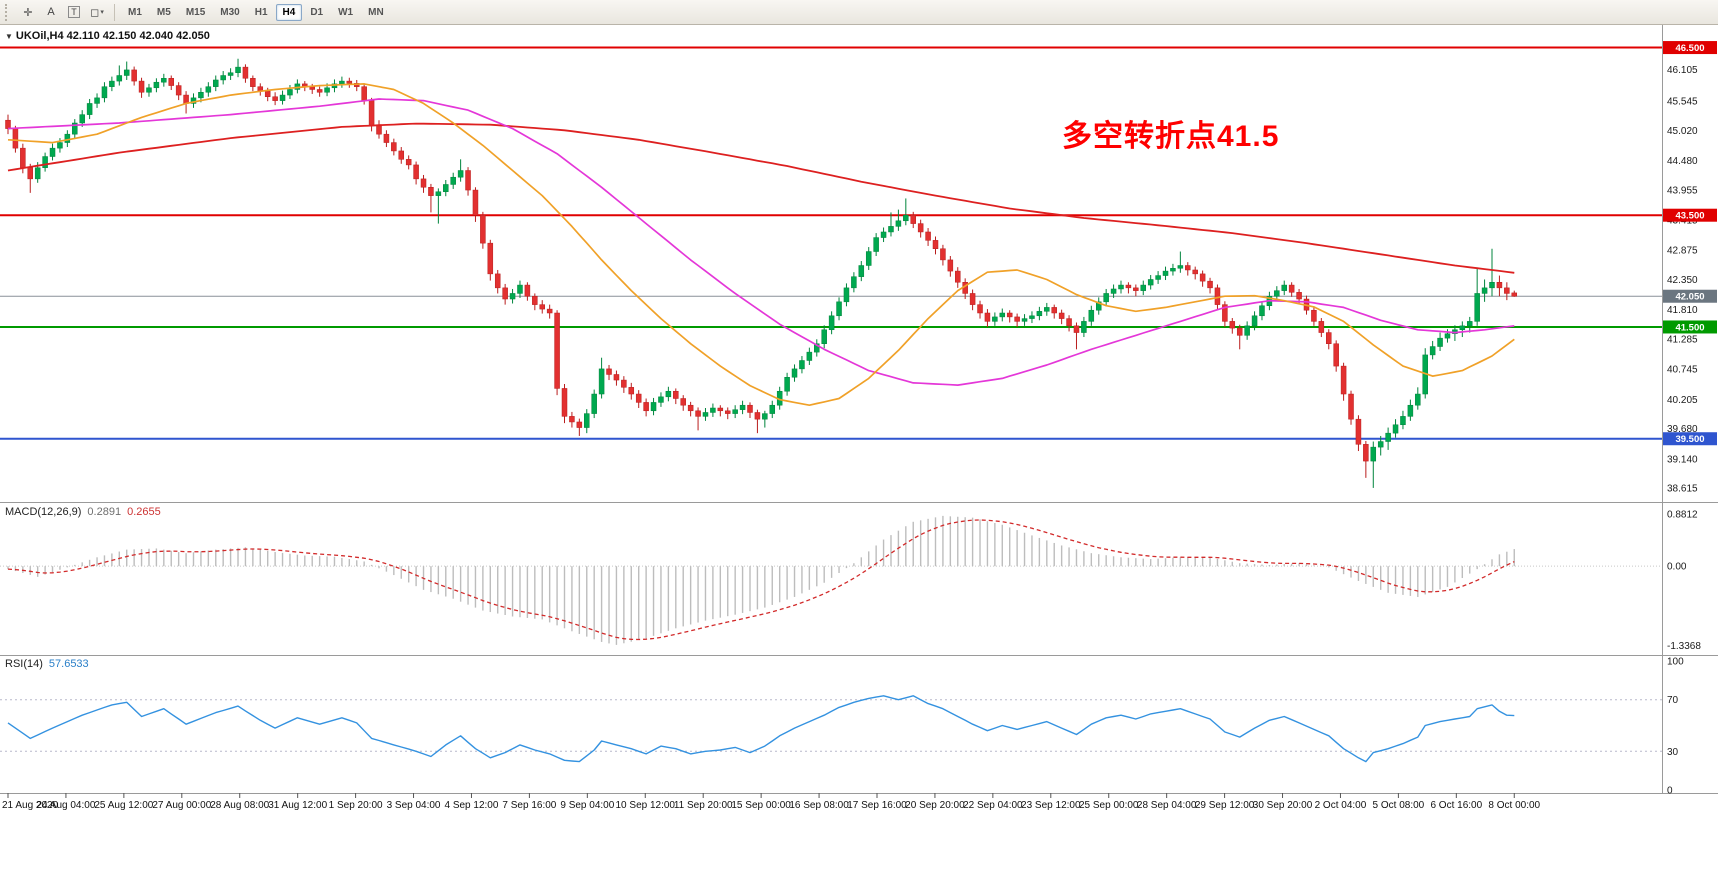  I want to click on price-tags: 46.500 43.500 41.500 39.500 42.050, so click(1690, 243).